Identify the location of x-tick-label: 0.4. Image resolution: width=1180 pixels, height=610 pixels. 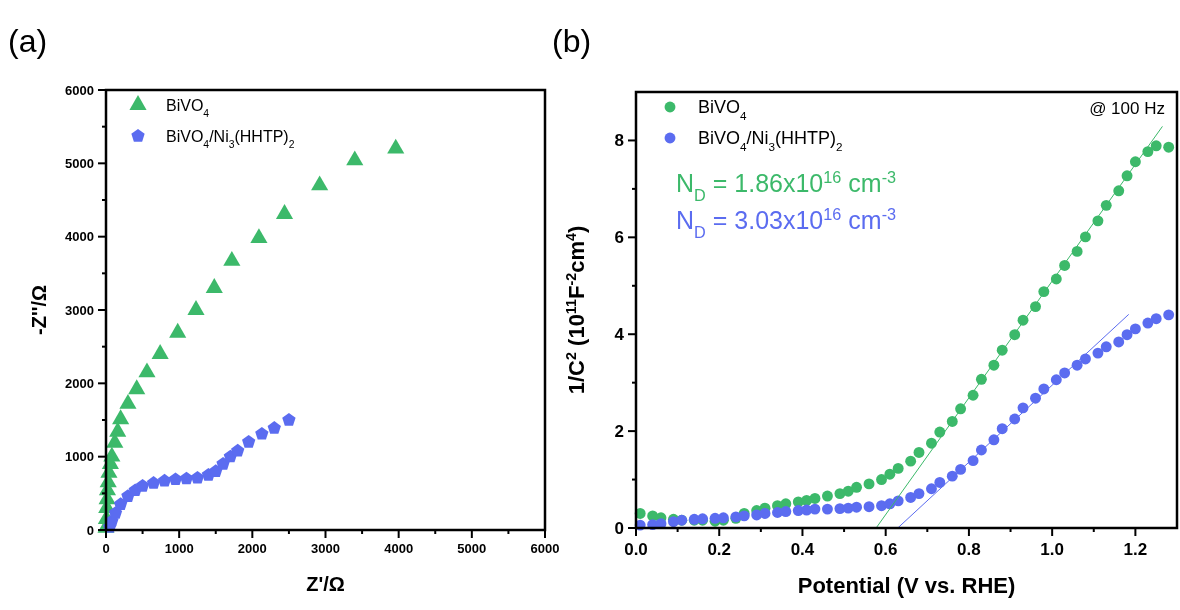
(802, 549).